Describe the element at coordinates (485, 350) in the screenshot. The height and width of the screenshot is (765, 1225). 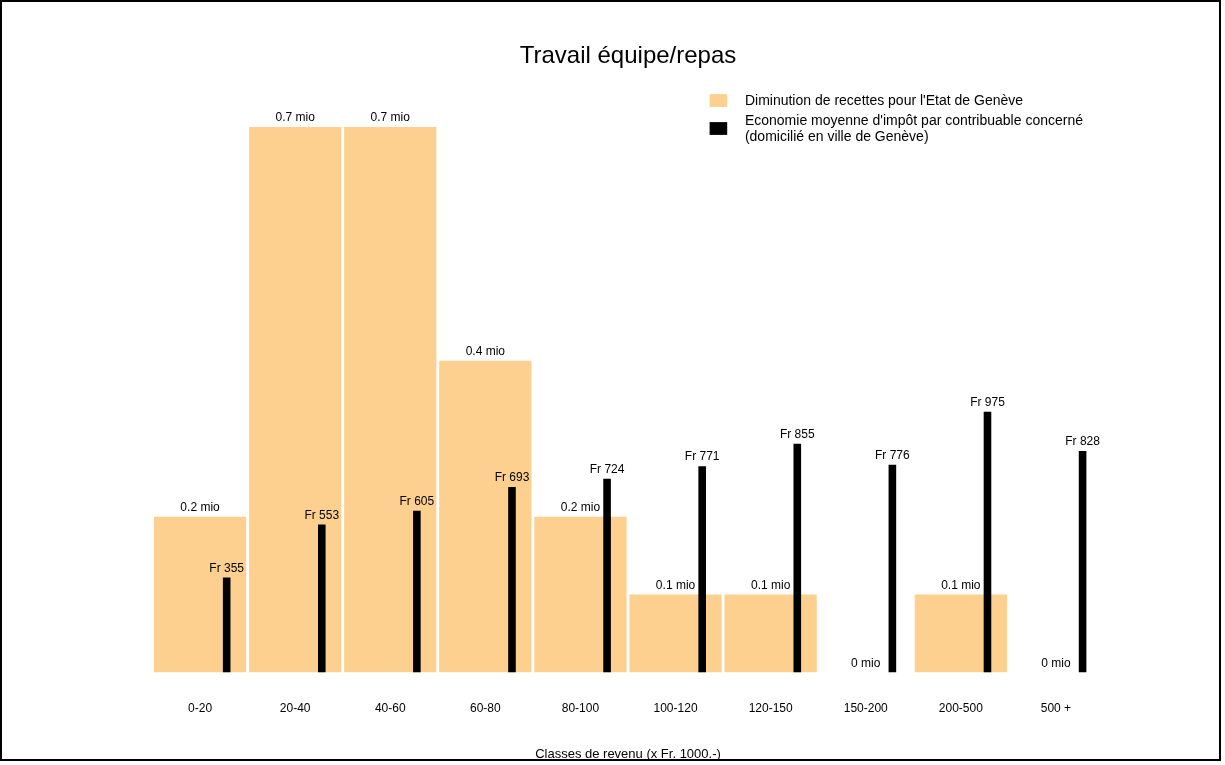
I see `data-label: 0.4 mio` at that location.